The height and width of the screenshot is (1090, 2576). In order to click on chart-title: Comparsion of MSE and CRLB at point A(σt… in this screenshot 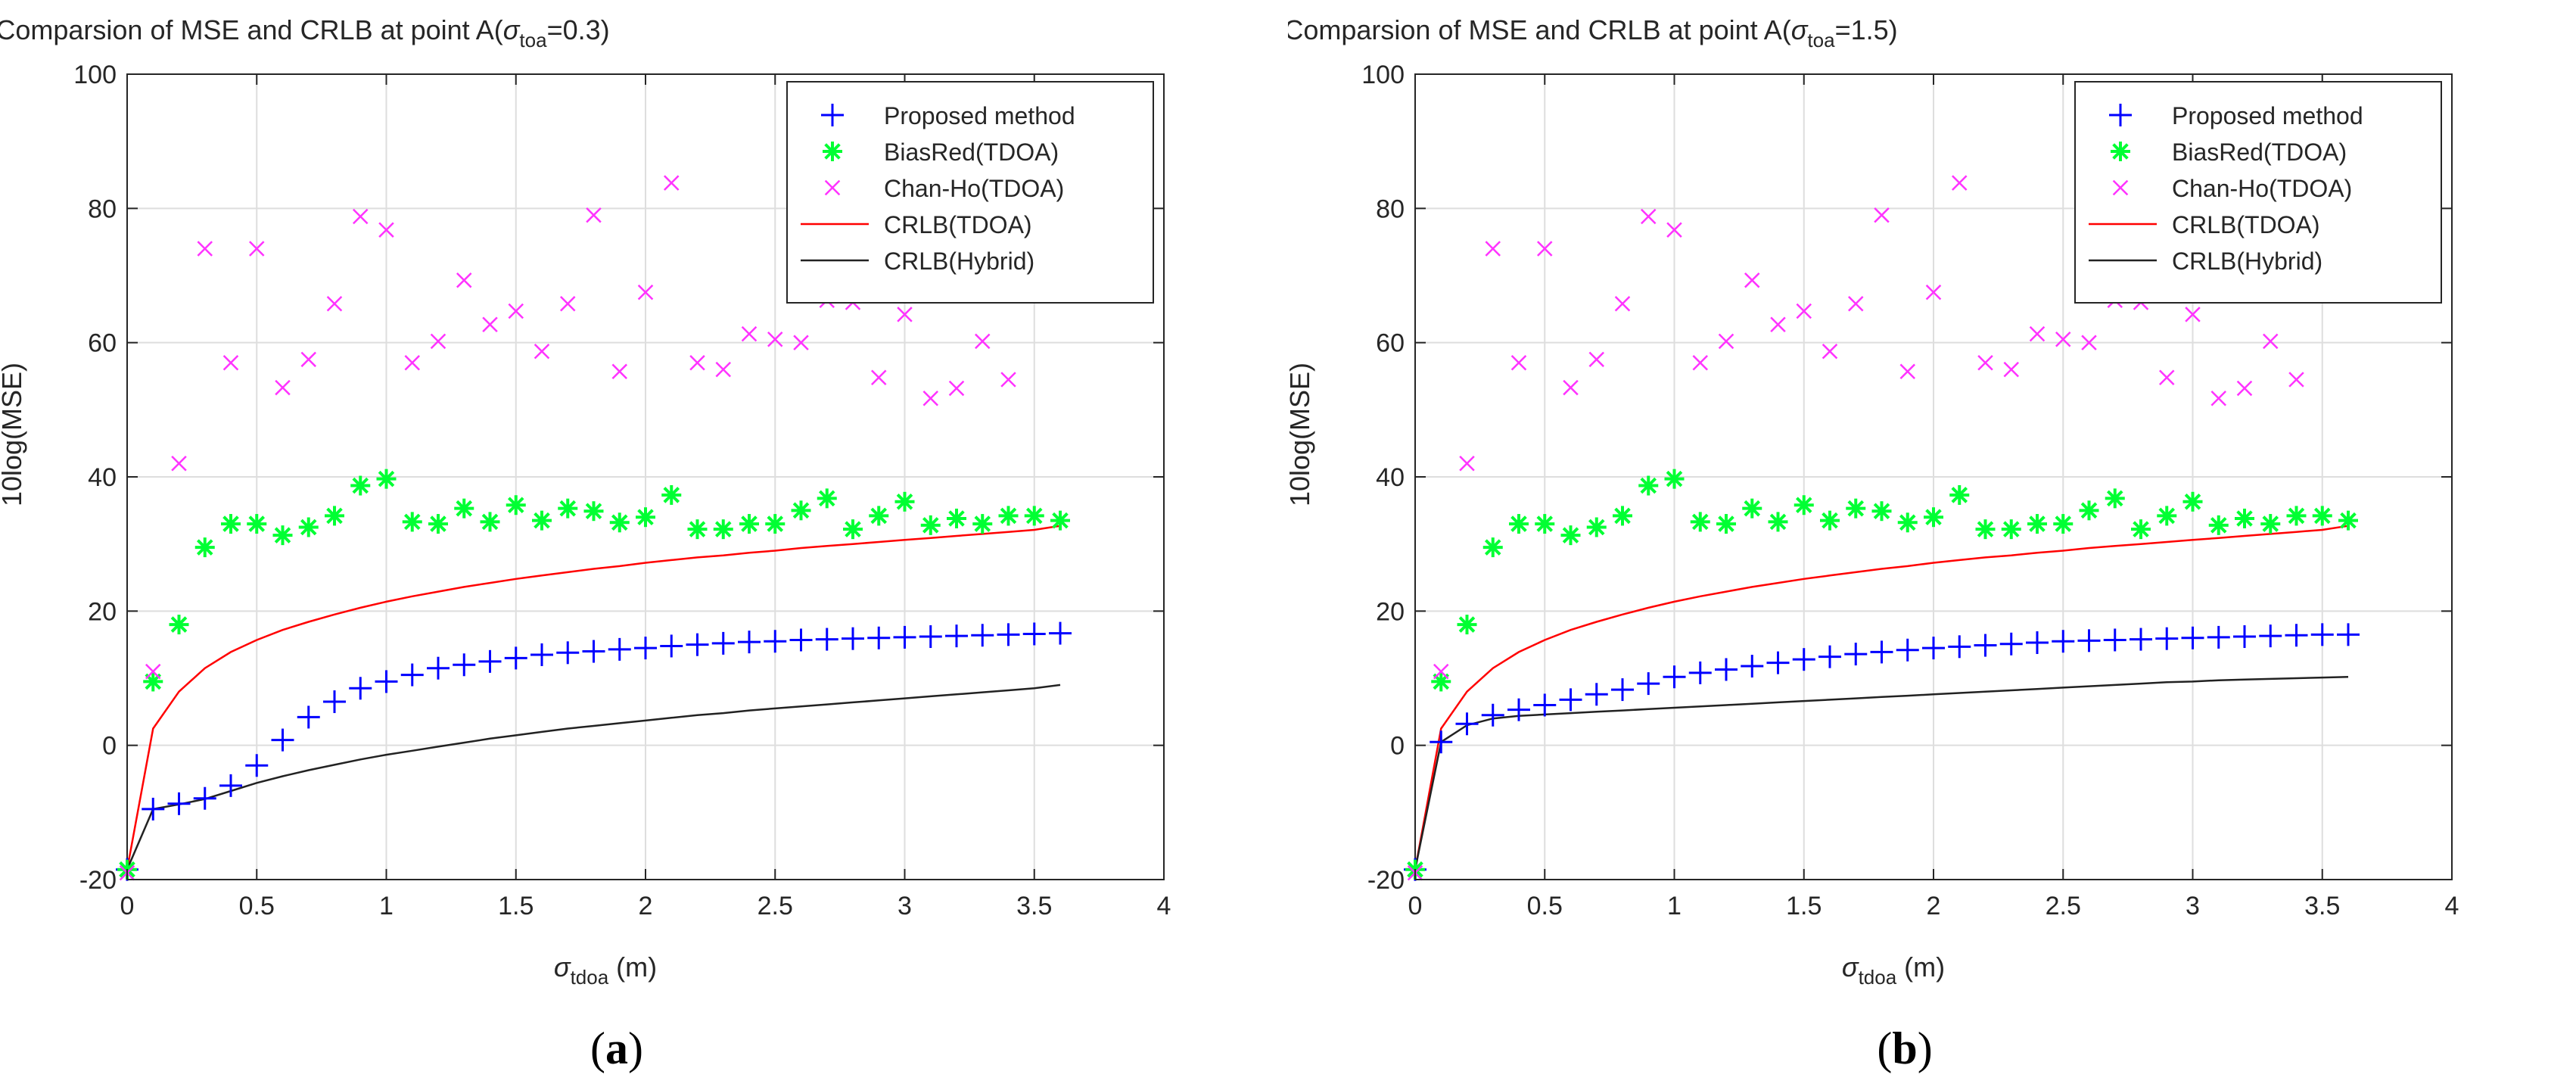, I will do `click(305, 32)`.